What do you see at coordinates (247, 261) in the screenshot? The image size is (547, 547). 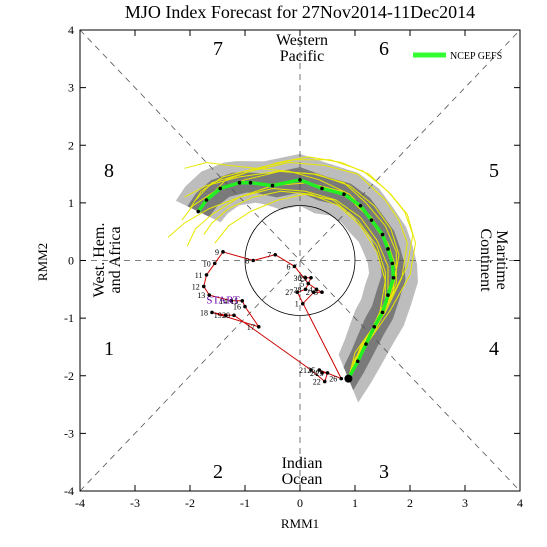 I see `observed-day-label-8: 8` at bounding box center [247, 261].